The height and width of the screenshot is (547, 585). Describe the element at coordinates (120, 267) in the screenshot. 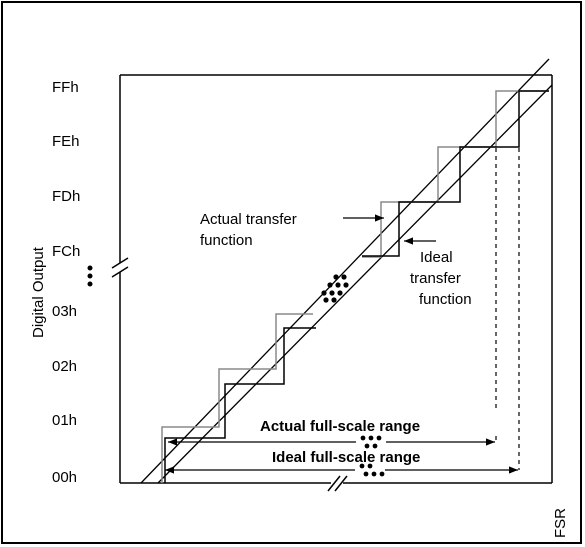

I see `y-axis-break` at that location.